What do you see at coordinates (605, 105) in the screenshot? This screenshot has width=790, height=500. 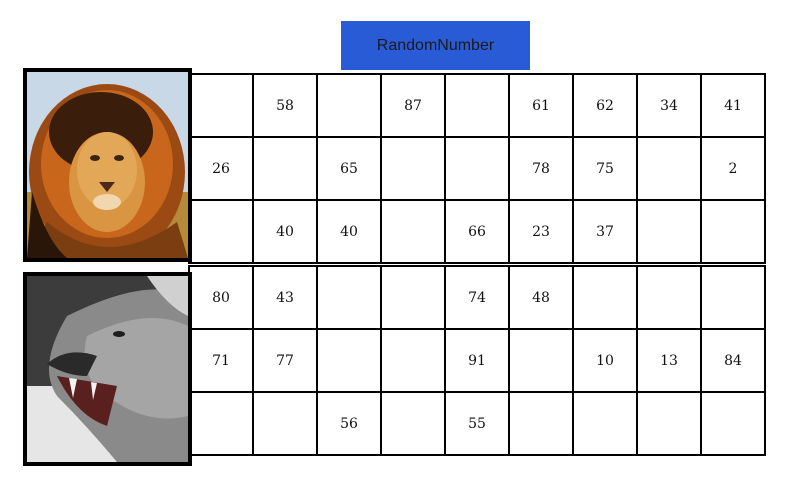 I see `grid-cell: 62` at bounding box center [605, 105].